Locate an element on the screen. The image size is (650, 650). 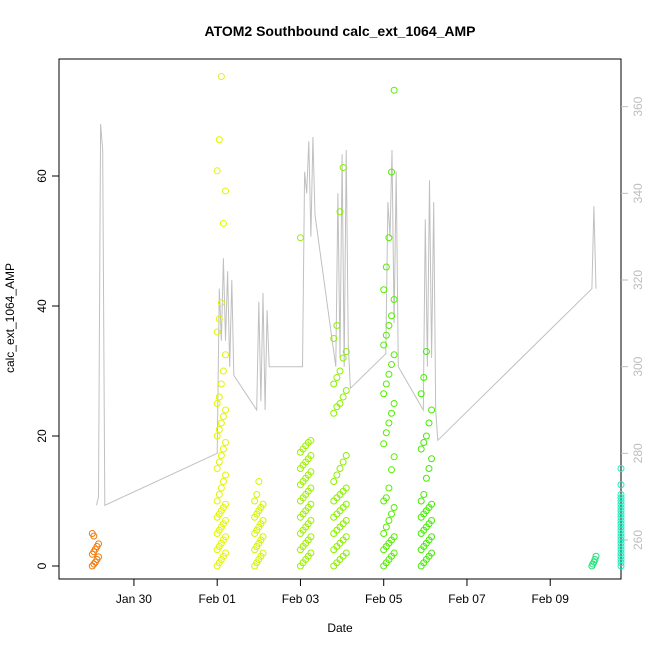
y2-tick-label-1: 280 is located at coordinates (638, 453).